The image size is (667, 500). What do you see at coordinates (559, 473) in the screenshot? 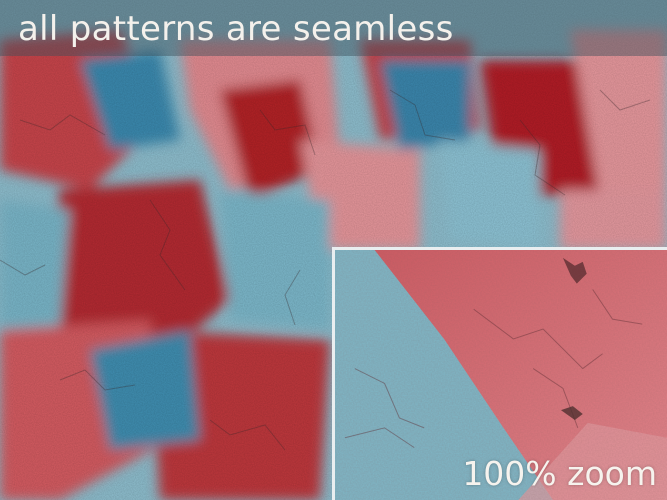
I see `zoom-label: 100% zoom` at bounding box center [559, 473].